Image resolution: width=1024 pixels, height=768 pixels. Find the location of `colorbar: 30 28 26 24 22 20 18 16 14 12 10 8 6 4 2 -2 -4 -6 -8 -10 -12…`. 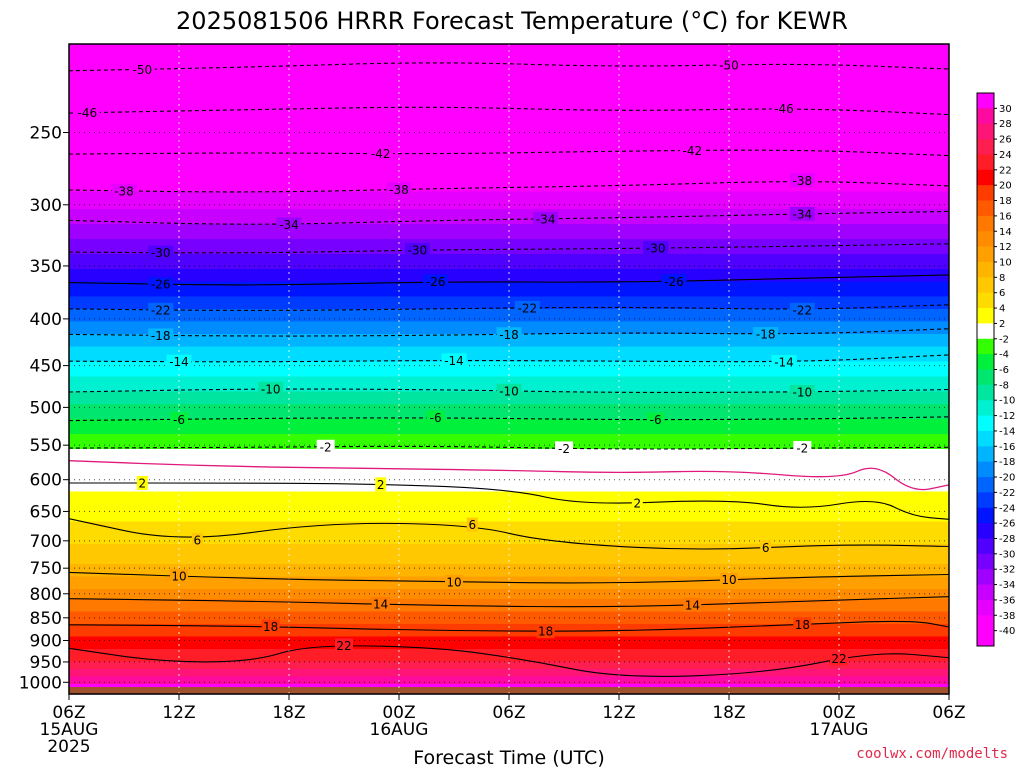

colorbar: 30 28 26 24 22 20 18 16 14 12 10 8 6 4 2 -2 -4 -6 -8 -10 -12… is located at coordinates (995, 369).